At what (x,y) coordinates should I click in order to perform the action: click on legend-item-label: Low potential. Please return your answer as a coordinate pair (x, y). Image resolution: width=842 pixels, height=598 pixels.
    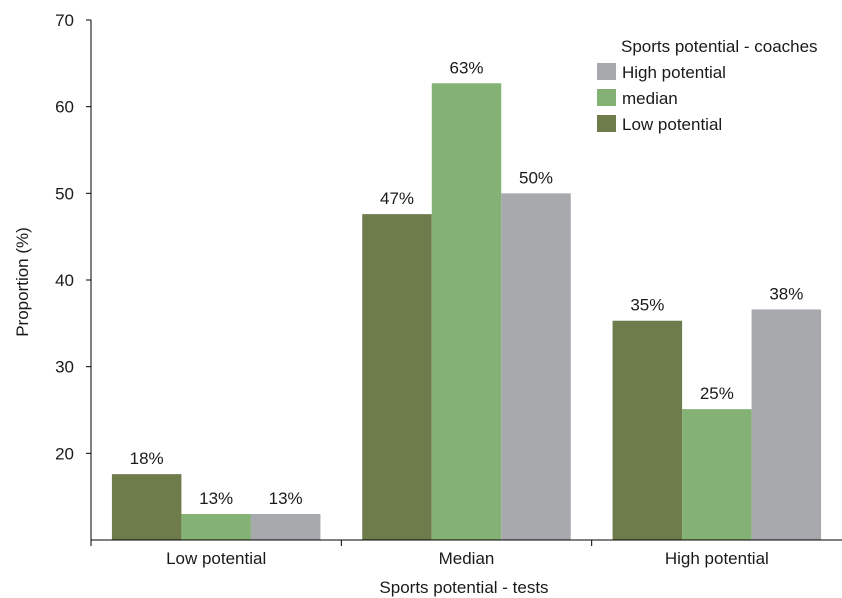
    Looking at the image, I should click on (672, 124).